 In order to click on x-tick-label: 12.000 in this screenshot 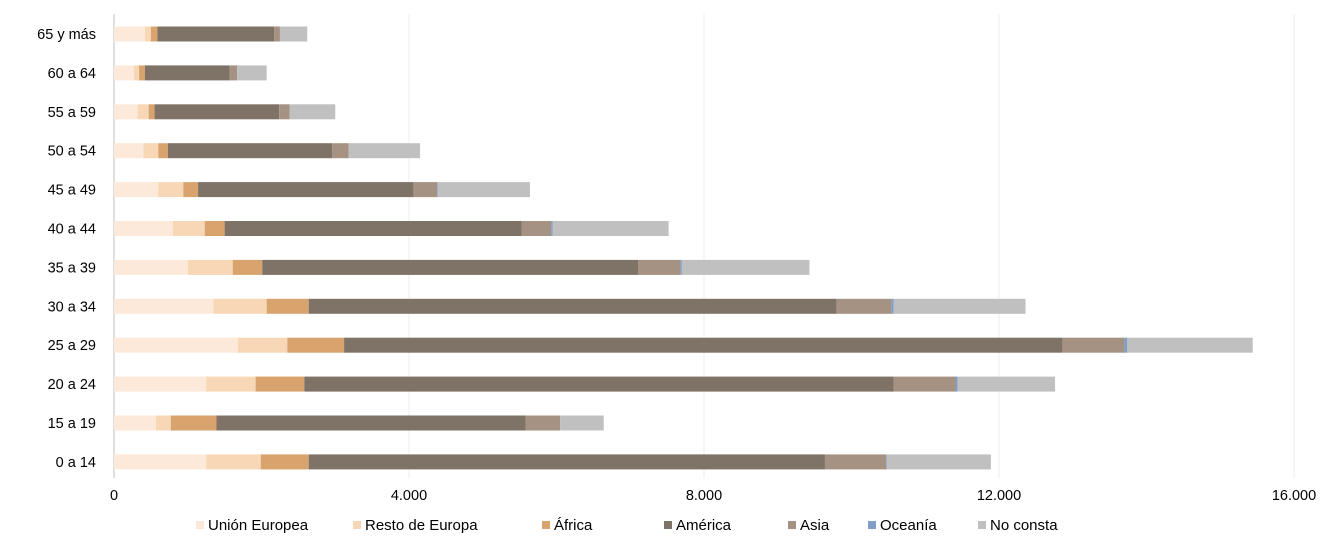, I will do `click(999, 496)`.